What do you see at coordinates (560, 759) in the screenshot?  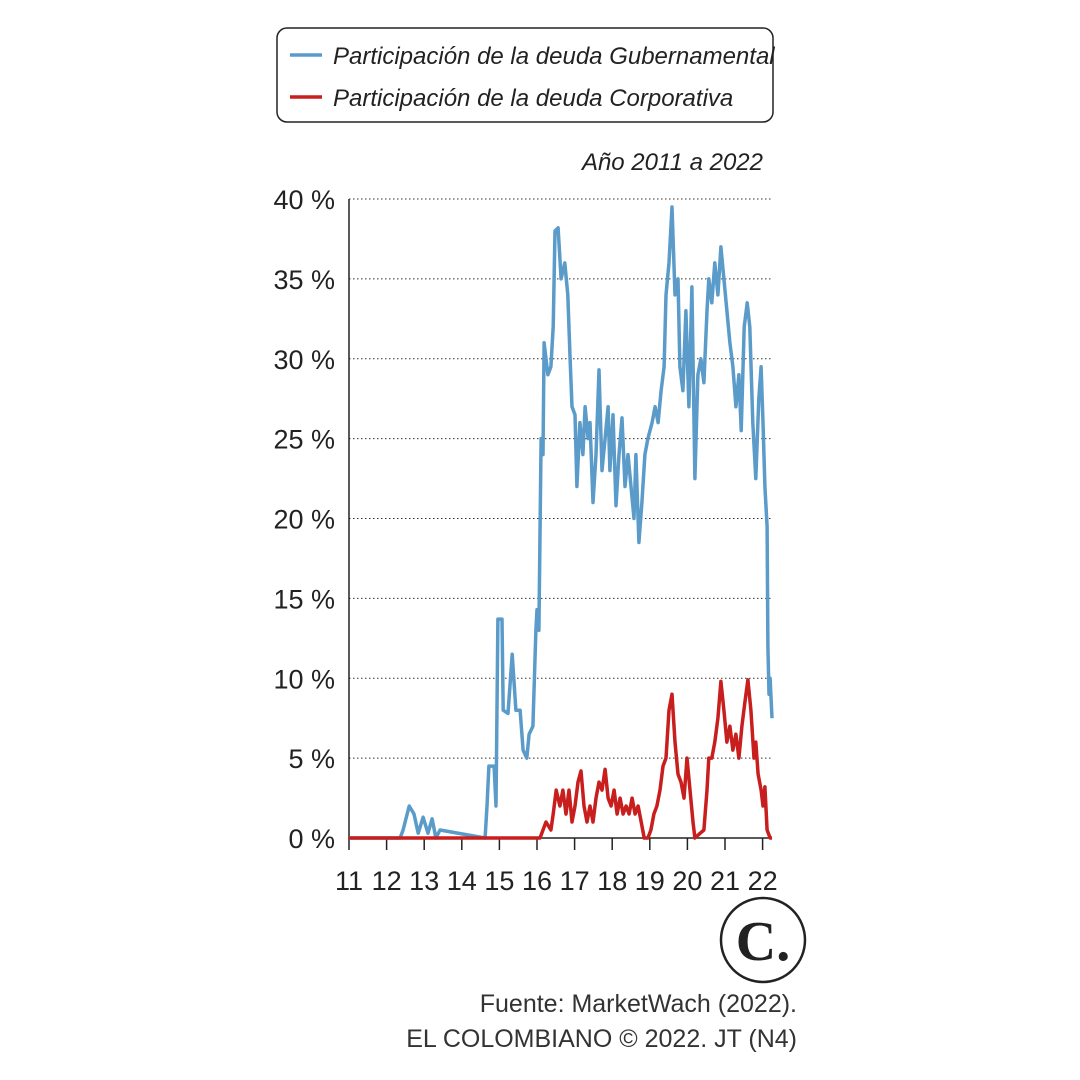 I see `line-series` at bounding box center [560, 759].